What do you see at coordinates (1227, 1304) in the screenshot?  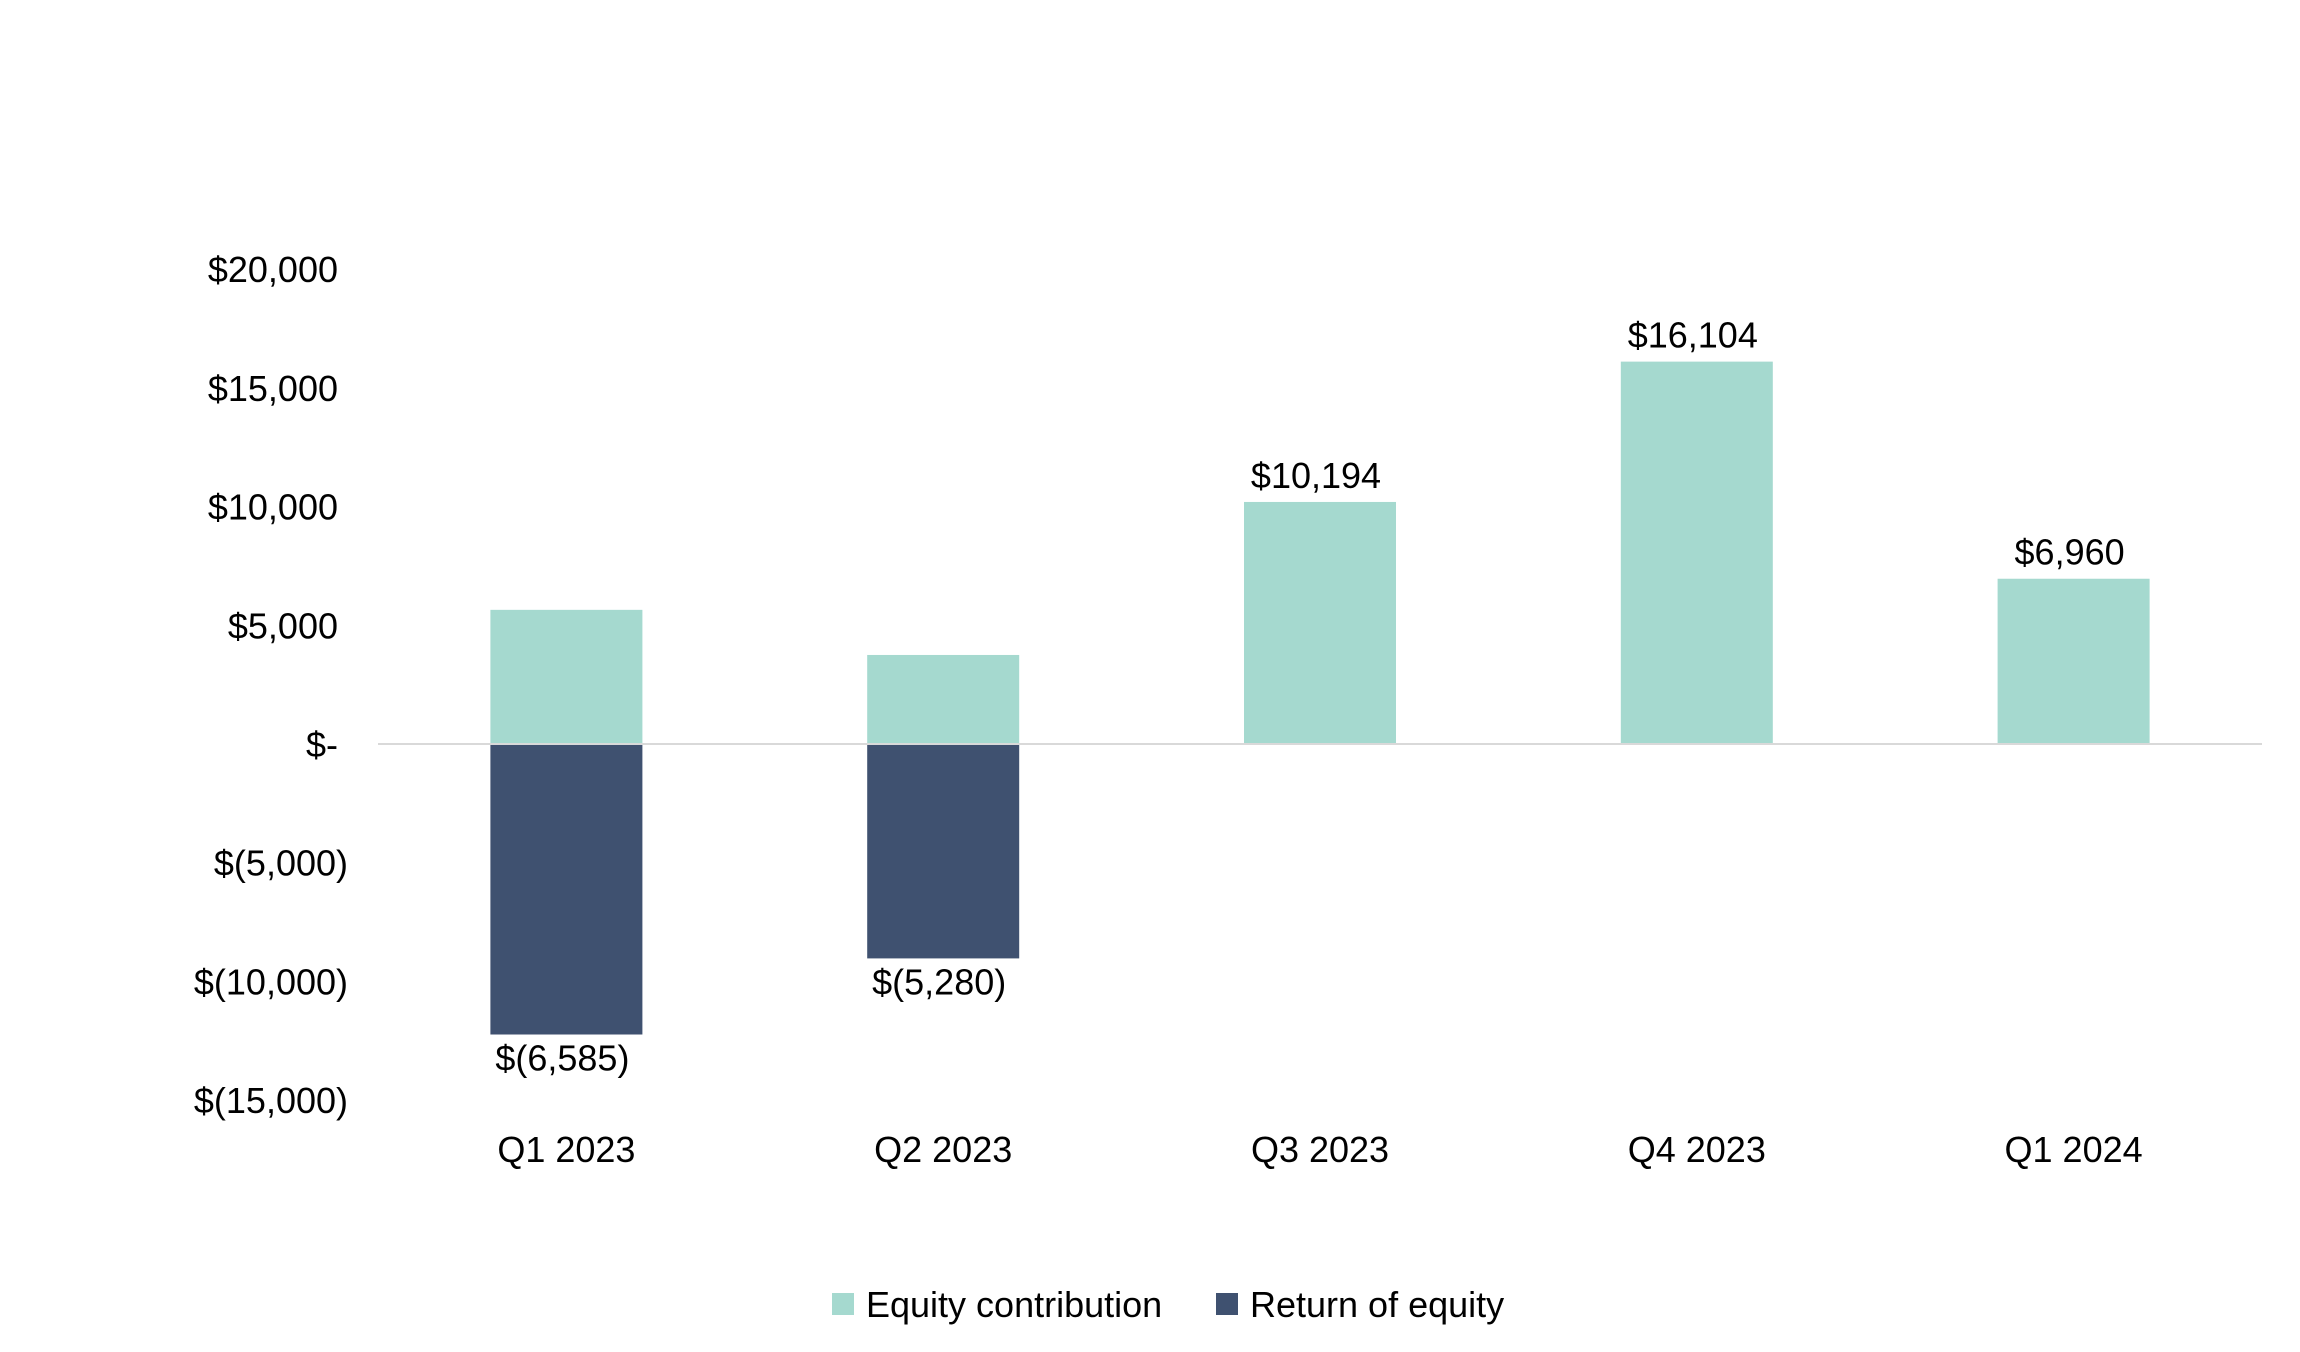 I see `legend-swatch-return-of-equity` at bounding box center [1227, 1304].